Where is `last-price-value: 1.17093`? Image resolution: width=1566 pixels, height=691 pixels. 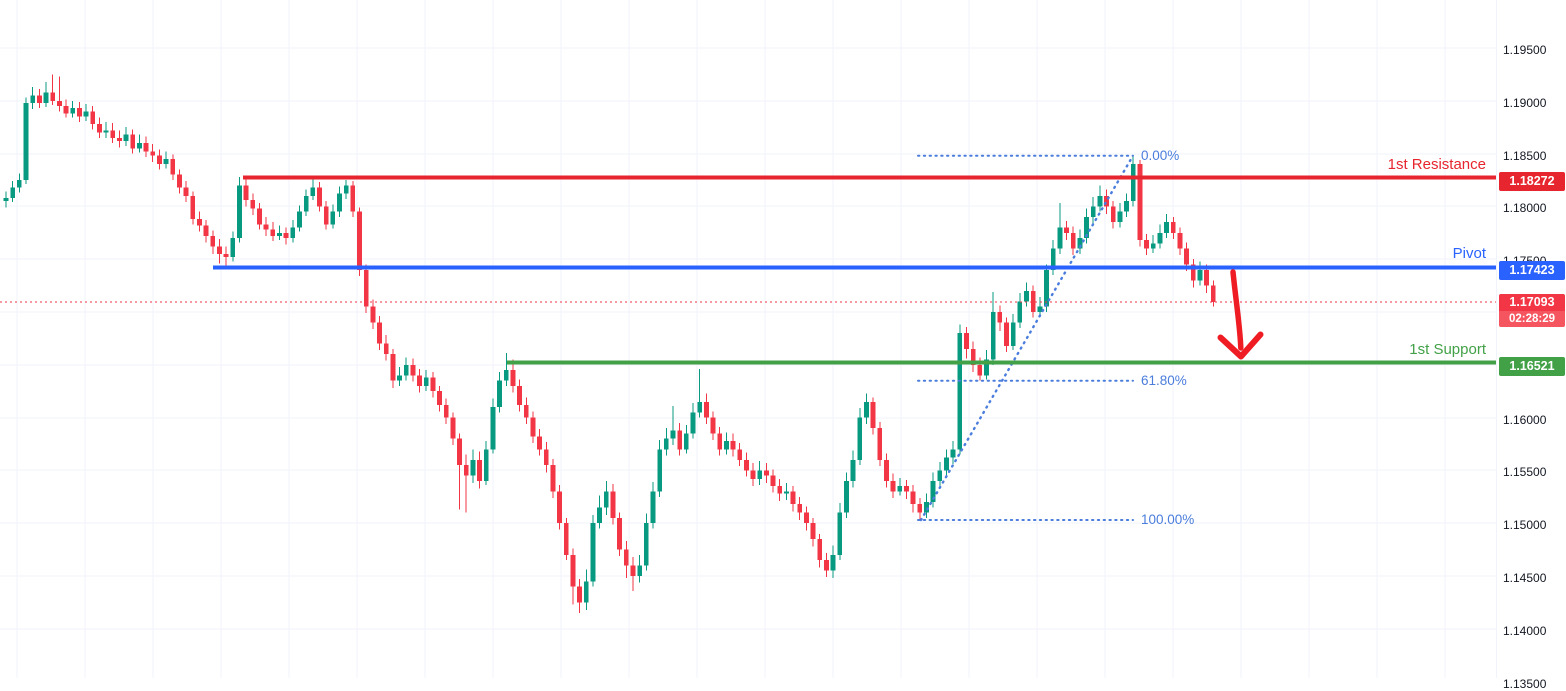 last-price-value: 1.17093 is located at coordinates (1532, 302).